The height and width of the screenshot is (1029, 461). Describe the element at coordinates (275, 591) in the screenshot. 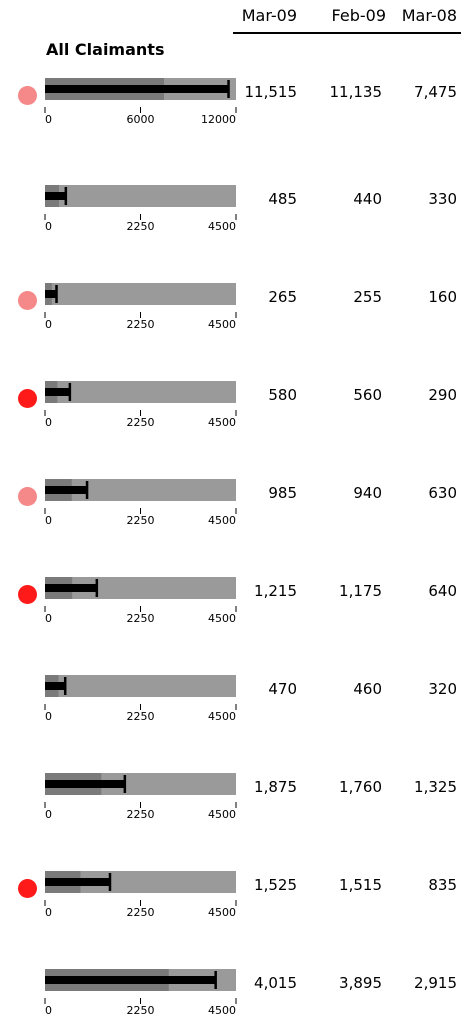

I see `row-value-mar-09: 1,215` at that location.